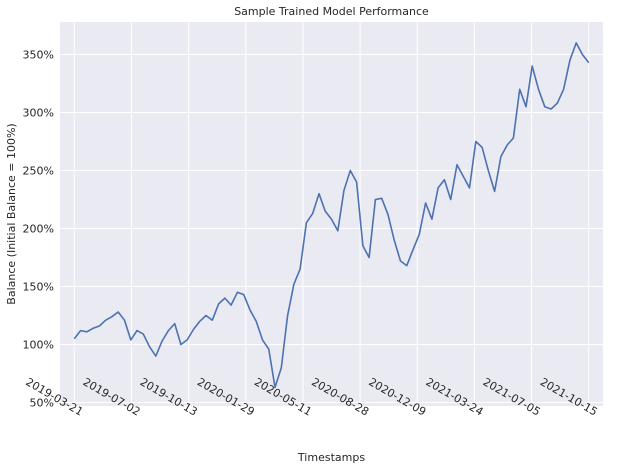  What do you see at coordinates (11, 213) in the screenshot?
I see `y-axis-title: Balance (Initial Balance = 100%)` at bounding box center [11, 213].